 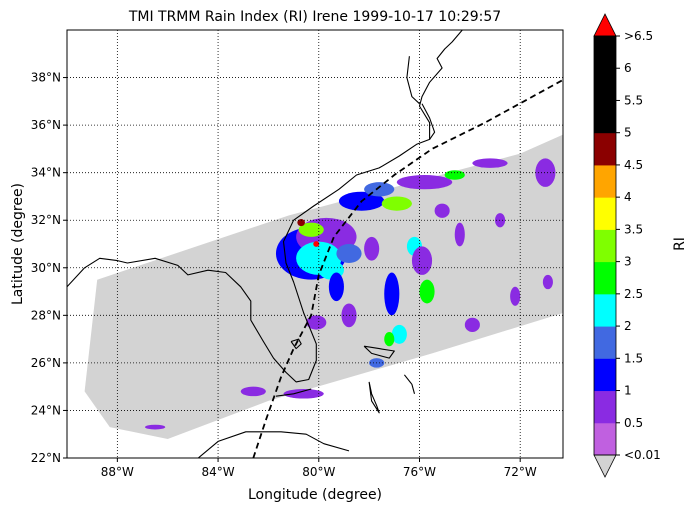 I want to click on colorbar-tick-label: >6.5, so click(x=638, y=36).